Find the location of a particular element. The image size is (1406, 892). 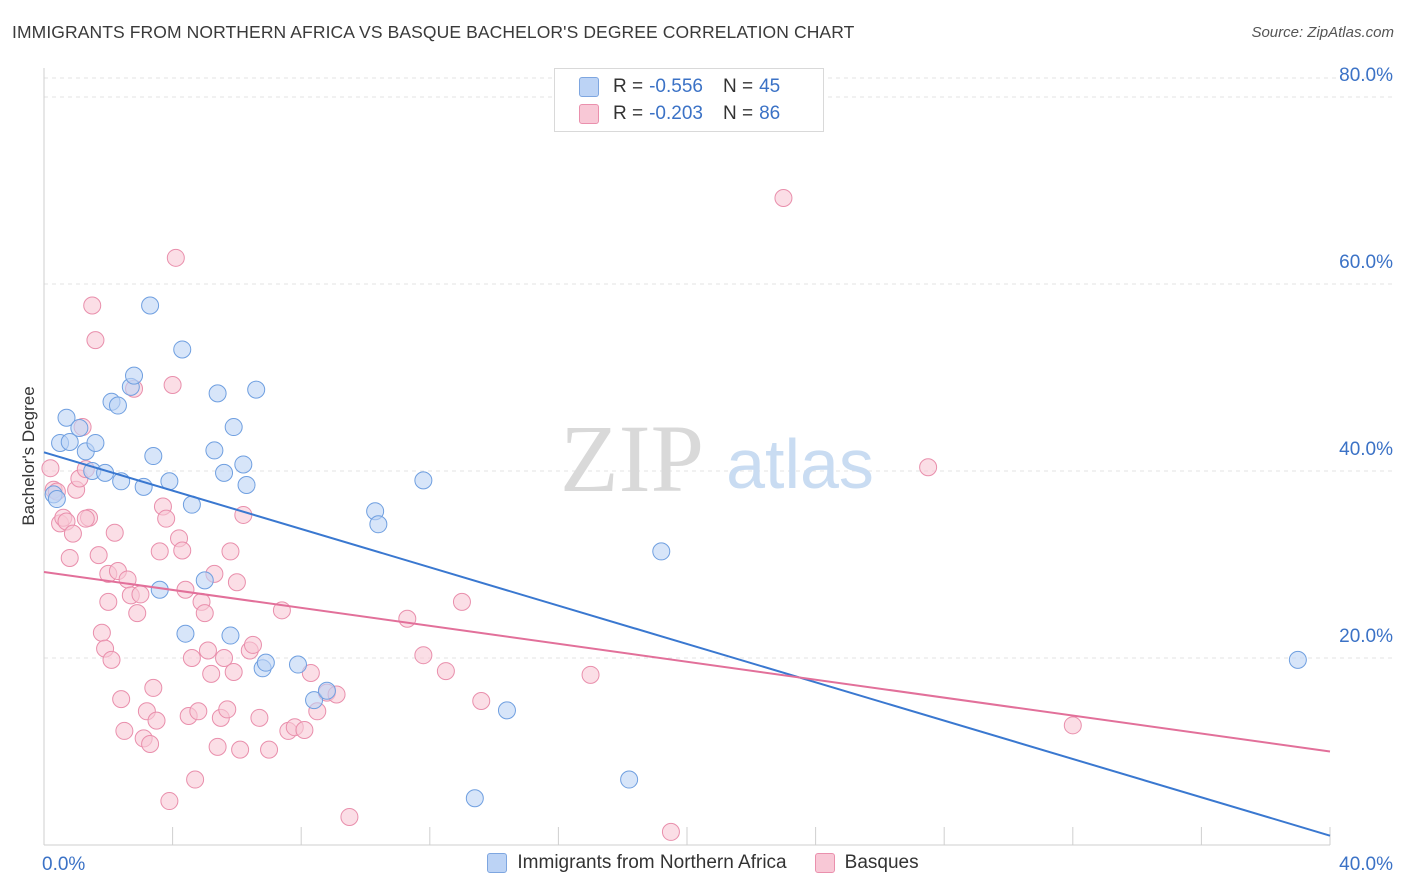

series-legend: Immigrants from Northern Africa Basques is located at coordinates (703, 863).